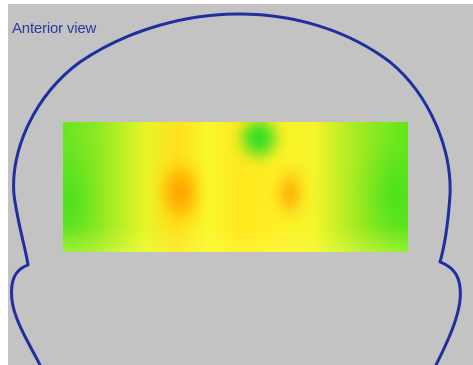  Describe the element at coordinates (54, 28) in the screenshot. I see `view-label: Anterior view` at that location.